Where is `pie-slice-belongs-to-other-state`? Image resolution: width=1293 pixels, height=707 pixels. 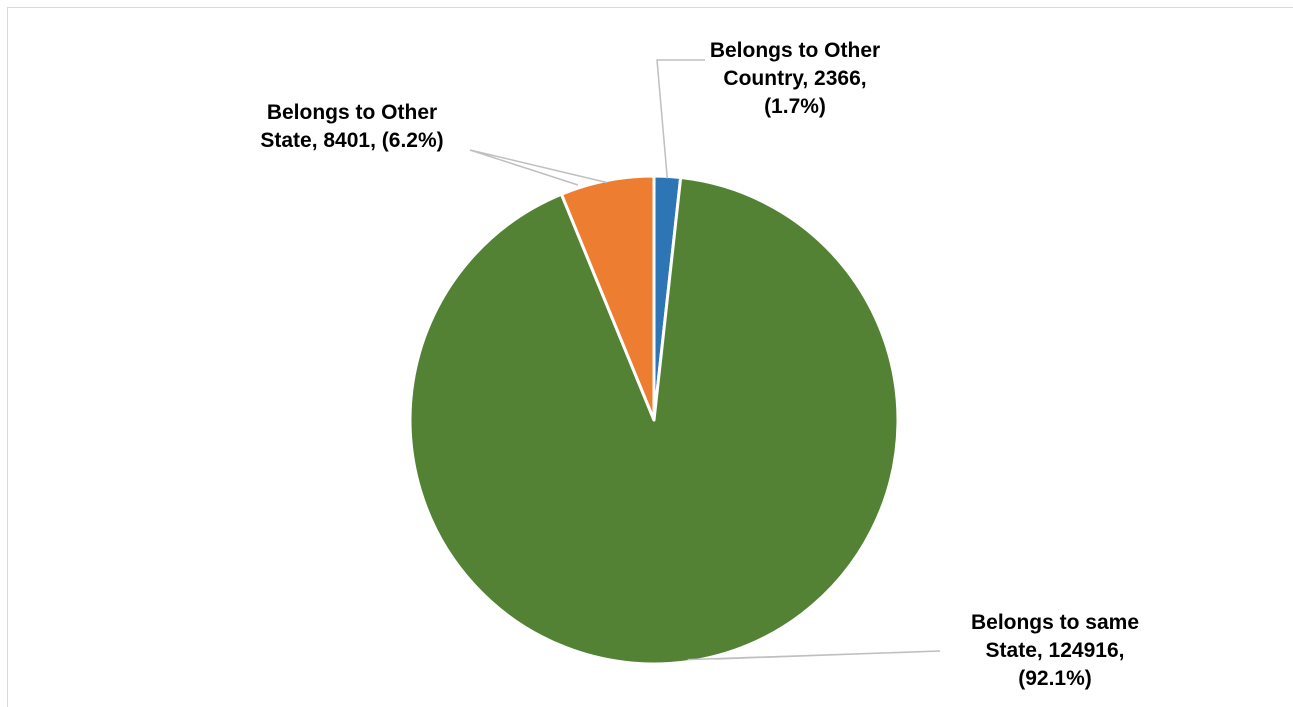
pie-slice-belongs-to-other-state is located at coordinates (607, 298).